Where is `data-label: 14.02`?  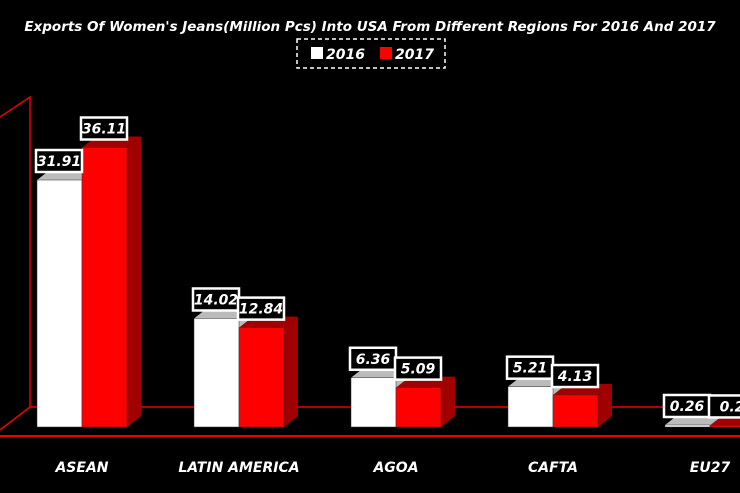
data-label: 14.02 is located at coordinates (216, 299).